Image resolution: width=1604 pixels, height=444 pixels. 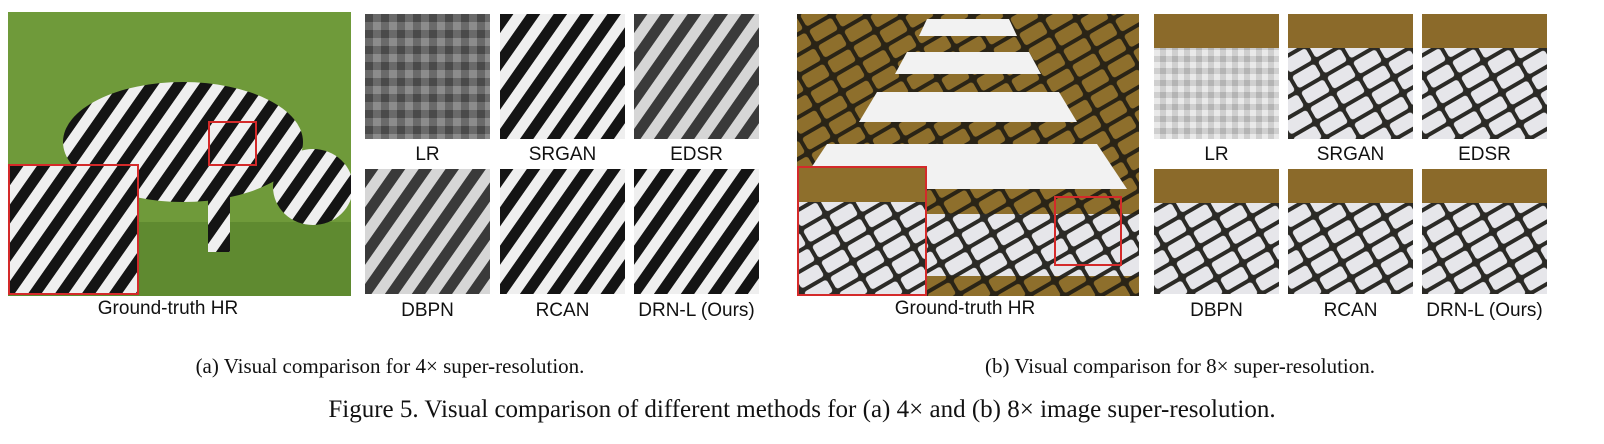 I want to click on zebra-edsr-crop, so click(x=696, y=76).